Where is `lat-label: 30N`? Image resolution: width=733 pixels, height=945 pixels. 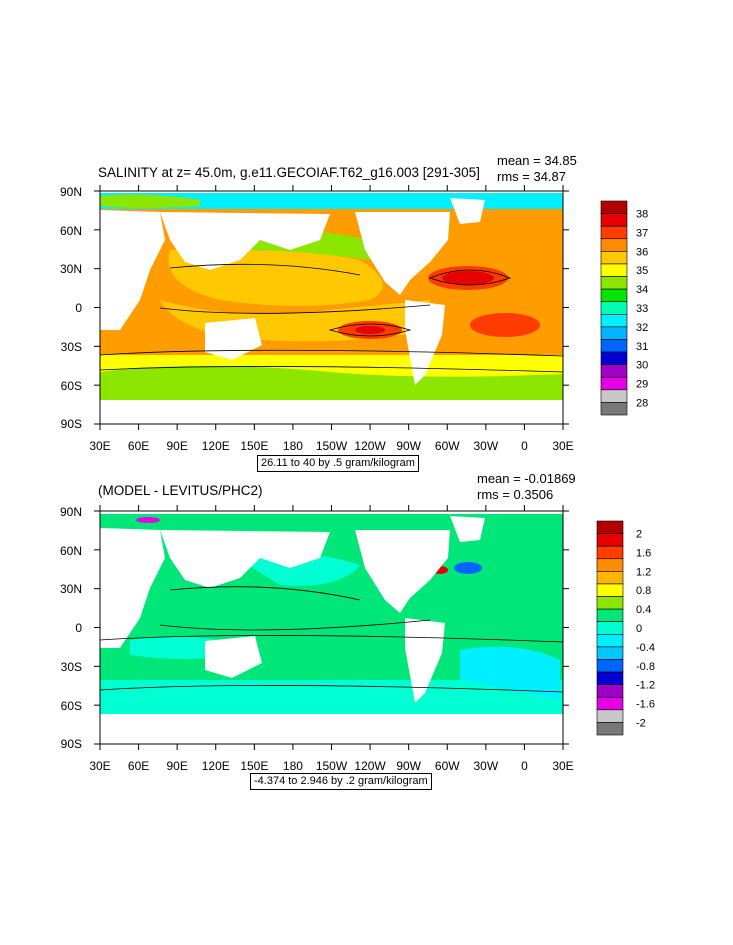
lat-label: 30N is located at coordinates (70, 589).